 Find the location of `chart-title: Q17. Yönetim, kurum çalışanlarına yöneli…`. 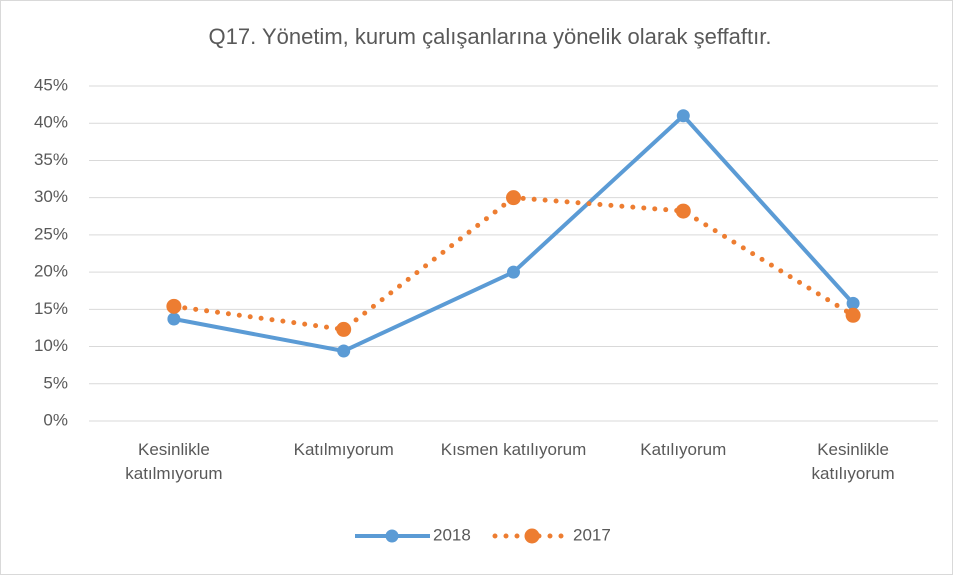

chart-title: Q17. Yönetim, kurum çalışanlarına yöneli… is located at coordinates (490, 36).